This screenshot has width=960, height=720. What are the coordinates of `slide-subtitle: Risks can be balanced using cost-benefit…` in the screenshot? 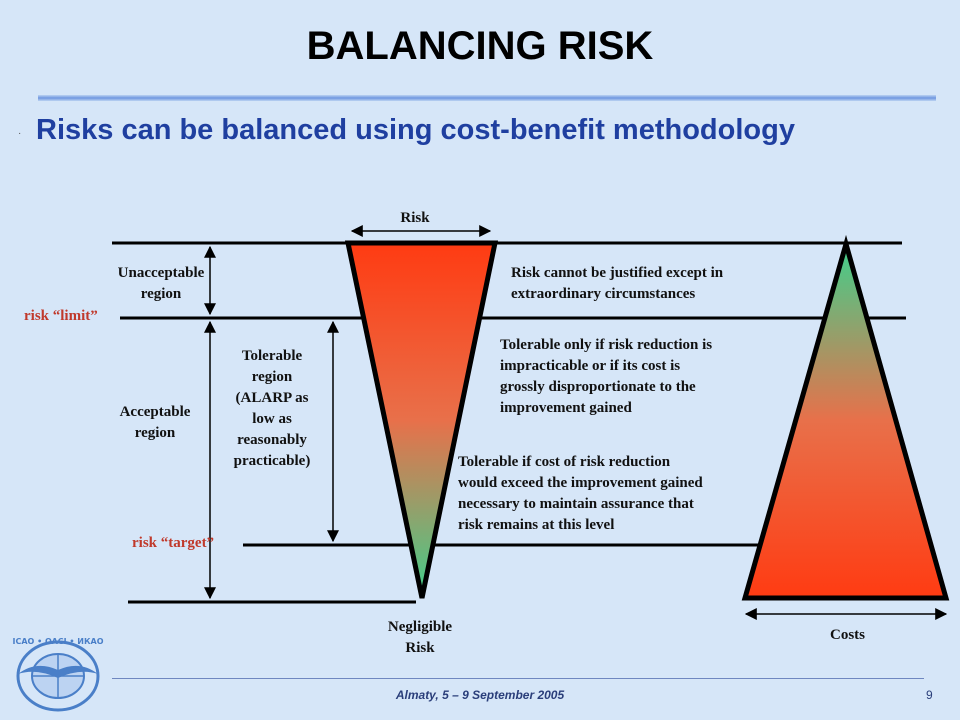 It's located at (415, 130).